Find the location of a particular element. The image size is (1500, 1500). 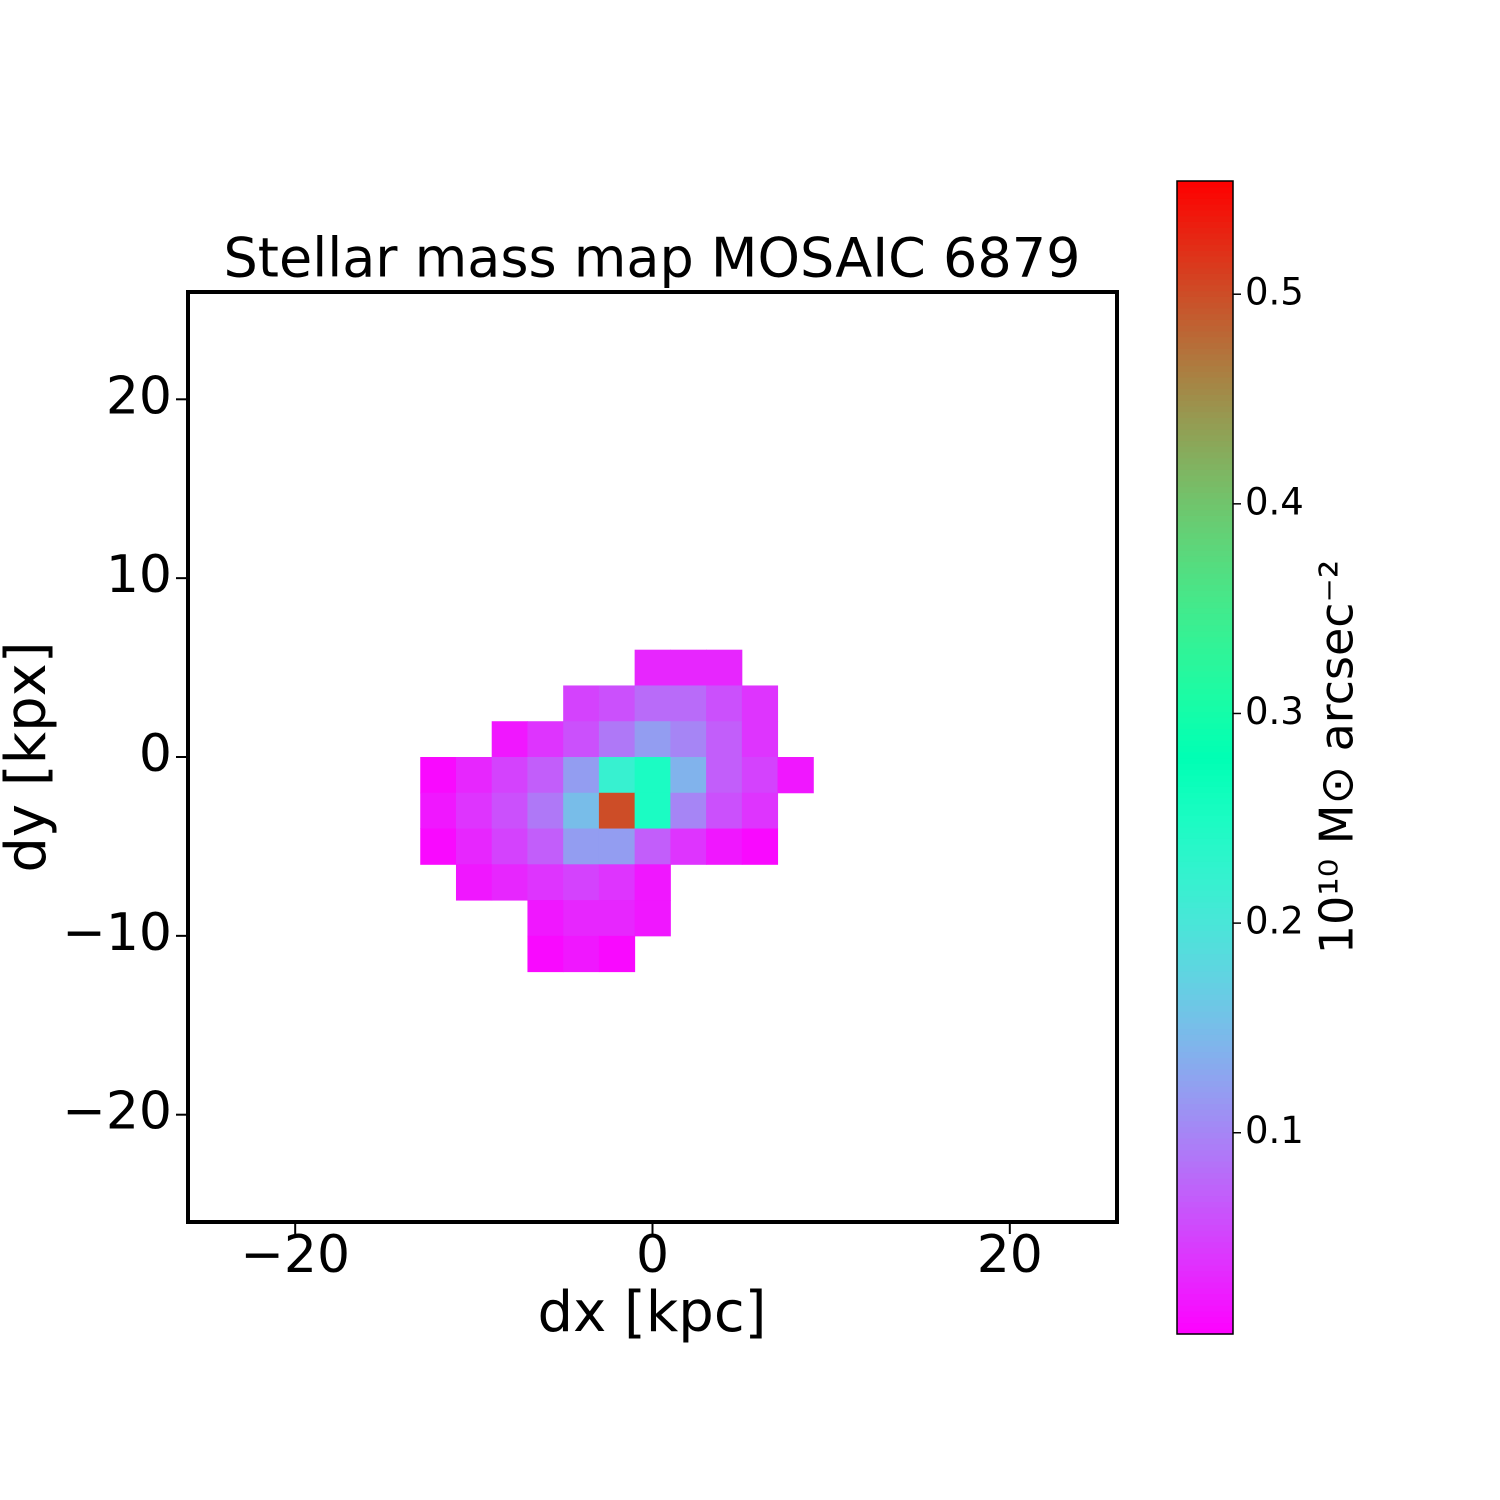

y-tick-label: 0 is located at coordinates (155, 754).